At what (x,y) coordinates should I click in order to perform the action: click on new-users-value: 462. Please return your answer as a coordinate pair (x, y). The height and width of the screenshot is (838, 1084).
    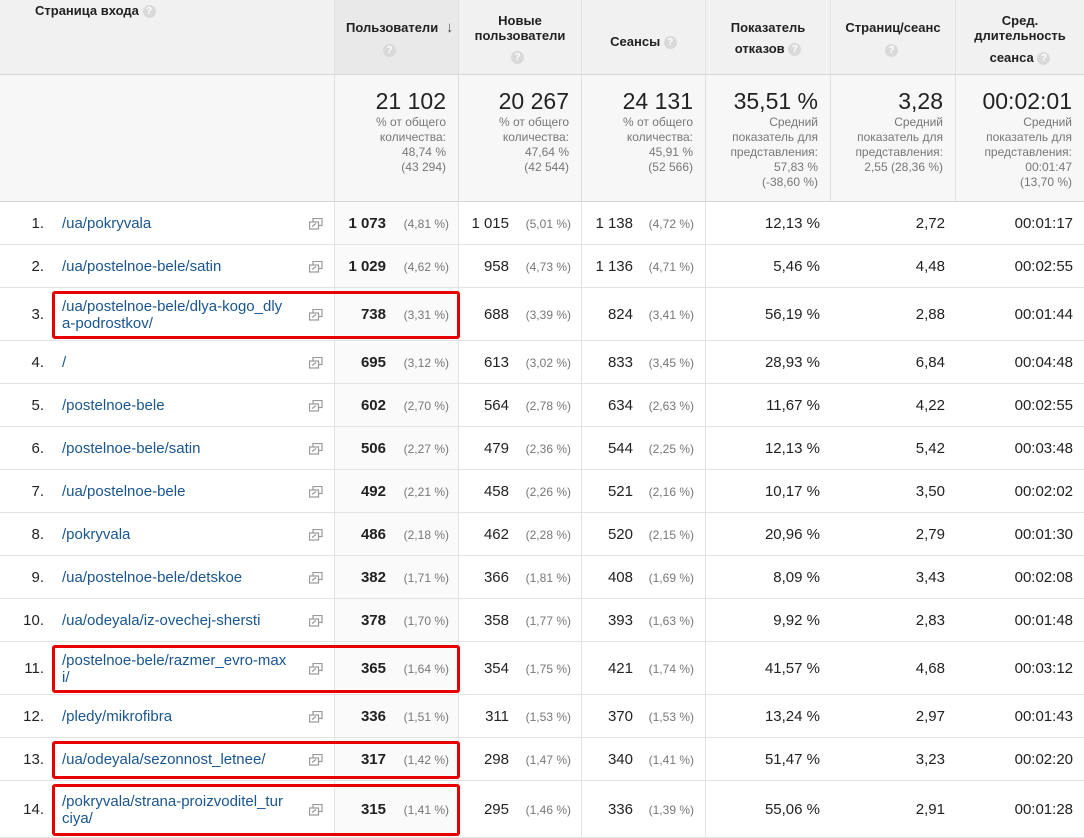
    Looking at the image, I should click on (496, 534).